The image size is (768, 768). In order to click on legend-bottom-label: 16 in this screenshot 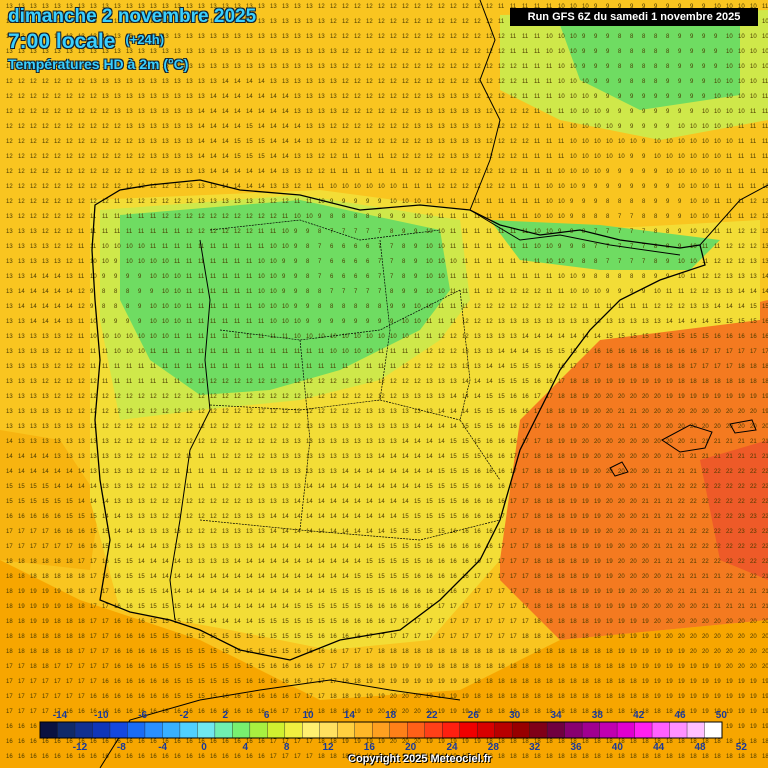, I will do `click(370, 747)`.